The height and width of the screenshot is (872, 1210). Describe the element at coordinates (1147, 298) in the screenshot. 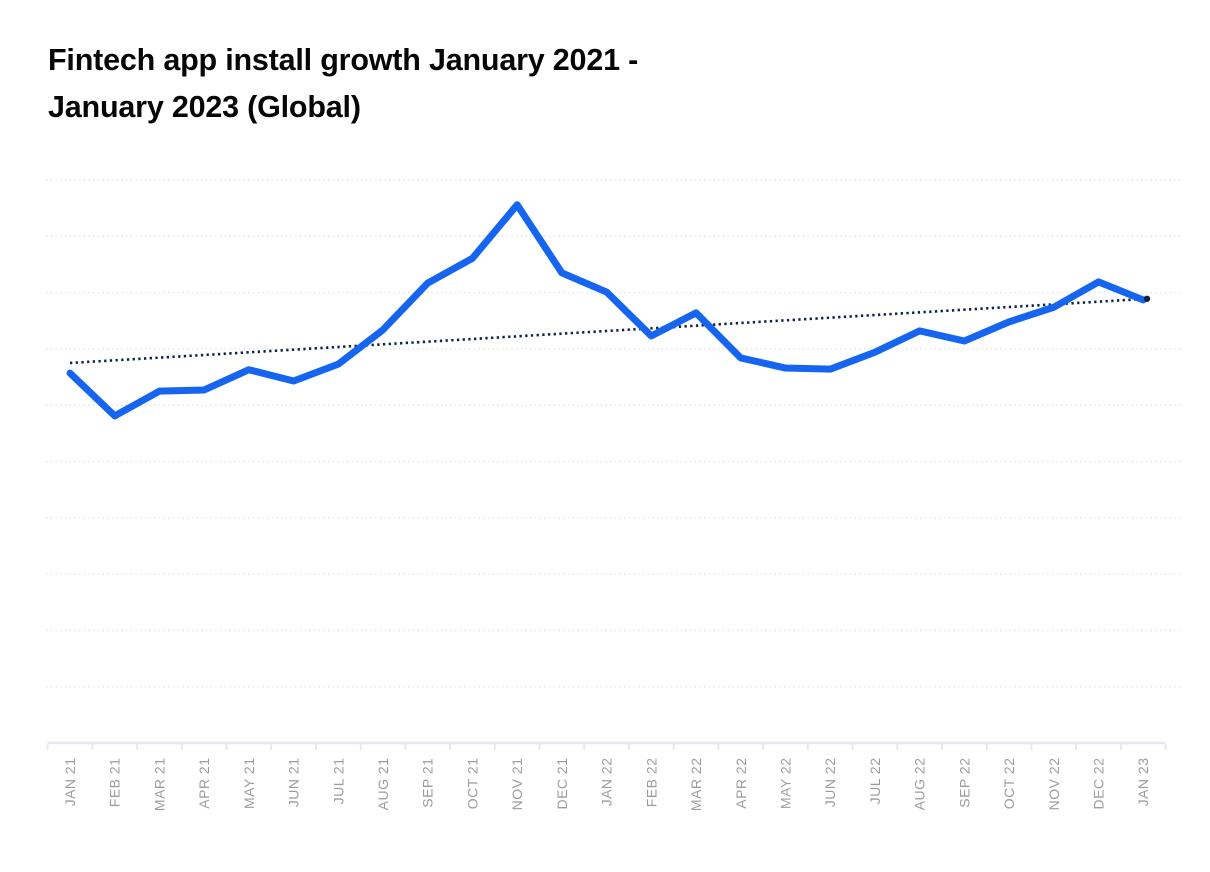

I see `trend-line-end-dot` at that location.